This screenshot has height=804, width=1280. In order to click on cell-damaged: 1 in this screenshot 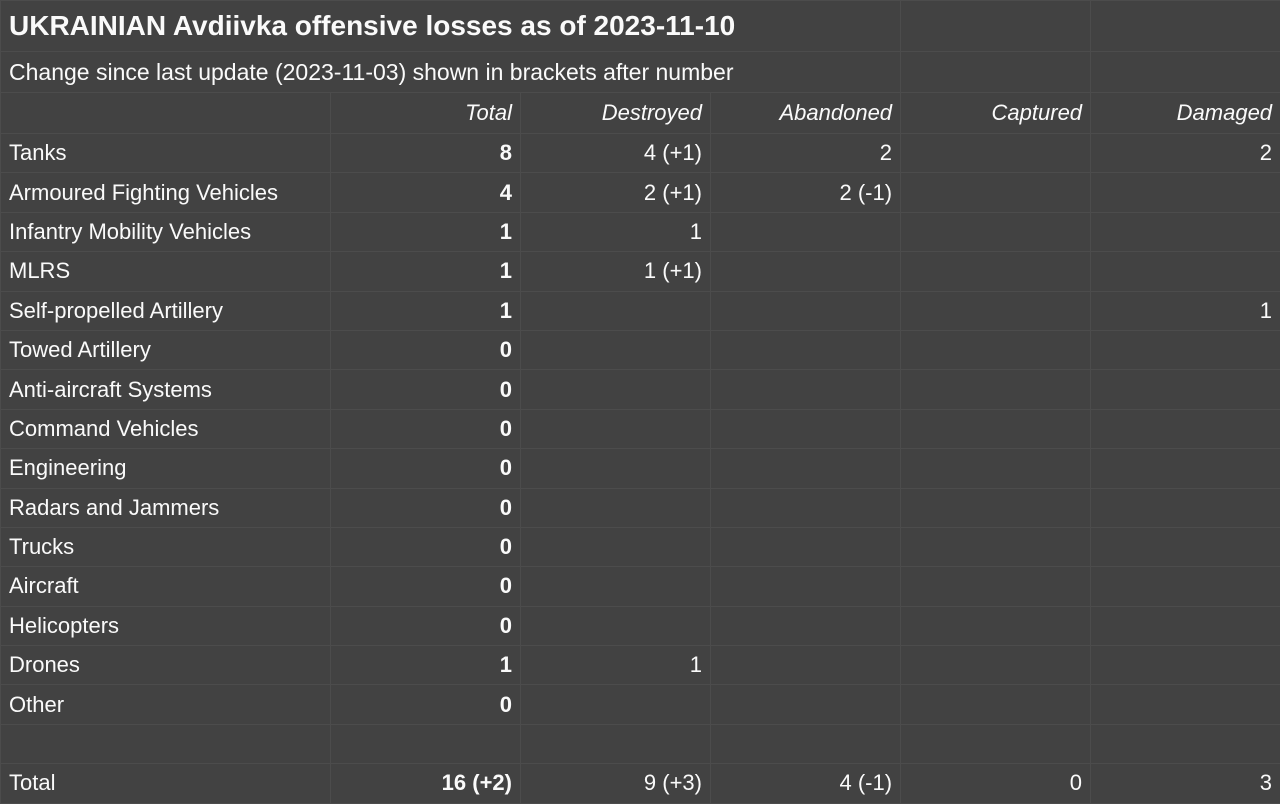, I will do `click(1185, 310)`.